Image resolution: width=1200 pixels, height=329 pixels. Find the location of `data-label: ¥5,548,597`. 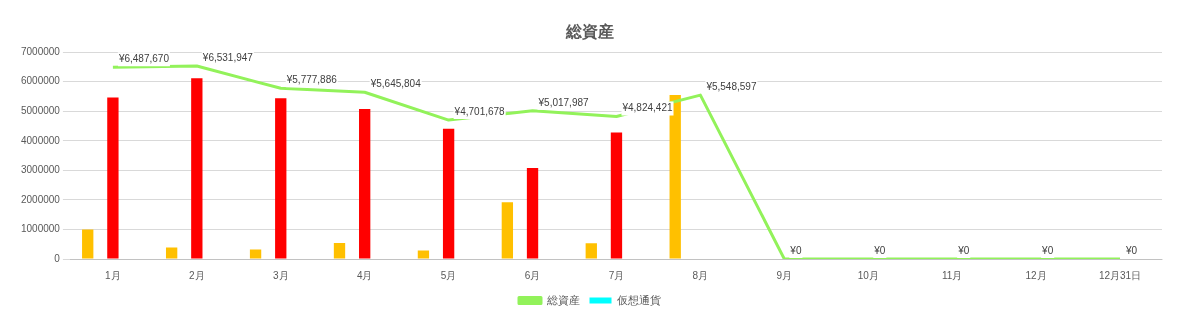

data-label: ¥5,548,597 is located at coordinates (731, 86).